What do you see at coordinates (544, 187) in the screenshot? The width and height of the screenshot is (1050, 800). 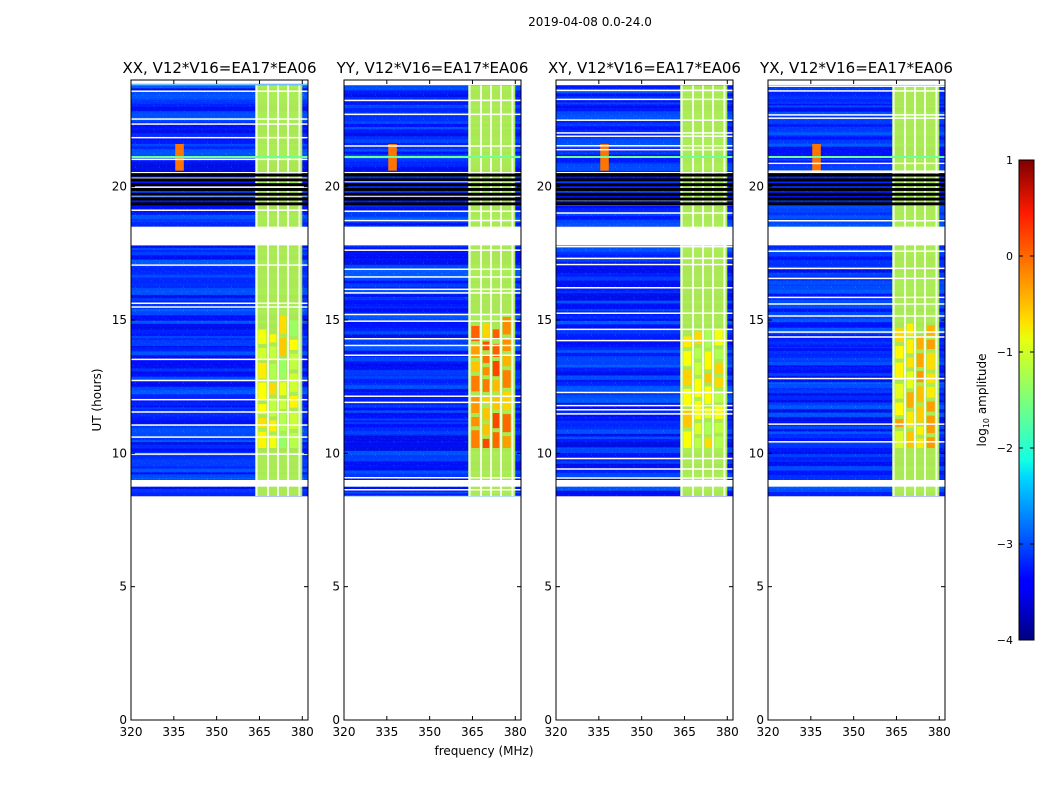 I see `y-tick-label: 20` at bounding box center [544, 187].